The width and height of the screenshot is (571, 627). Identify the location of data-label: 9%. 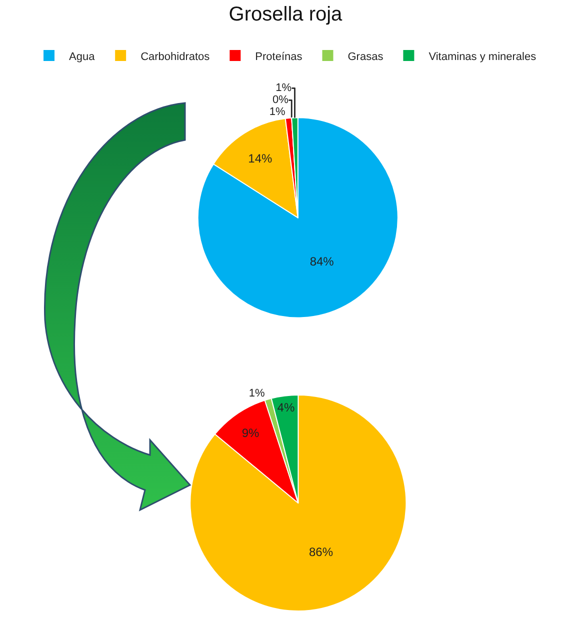
(251, 433).